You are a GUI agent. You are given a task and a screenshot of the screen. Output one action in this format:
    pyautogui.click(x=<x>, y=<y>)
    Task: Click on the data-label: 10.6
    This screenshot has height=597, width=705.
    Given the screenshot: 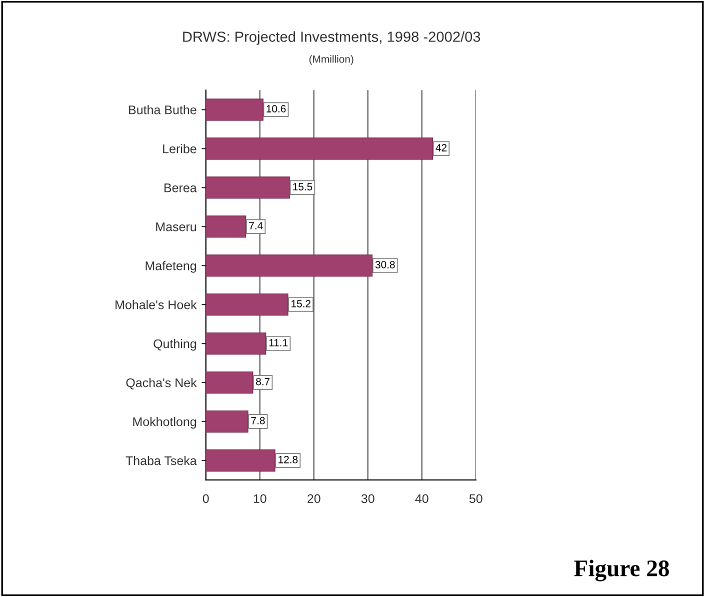 What is the action you would take?
    pyautogui.click(x=276, y=108)
    